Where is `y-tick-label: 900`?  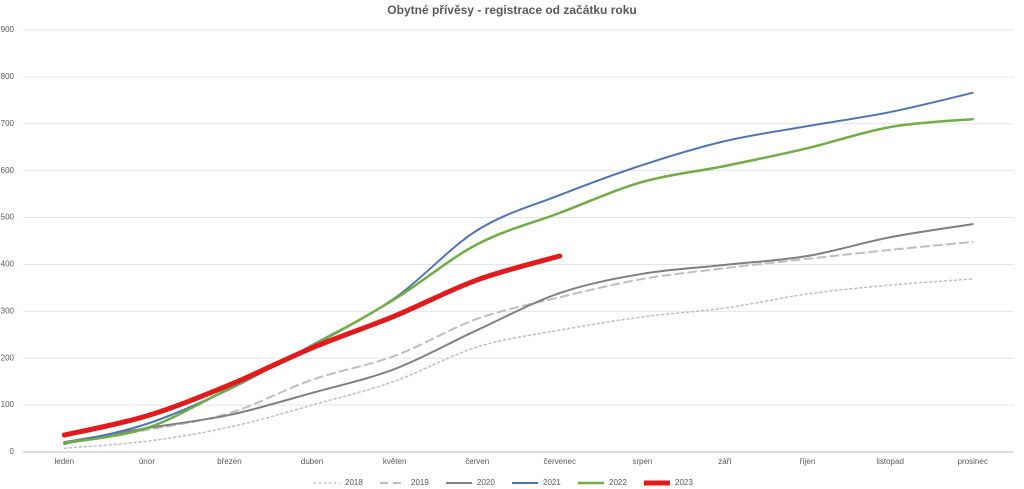
y-tick-label: 900 is located at coordinates (8, 29).